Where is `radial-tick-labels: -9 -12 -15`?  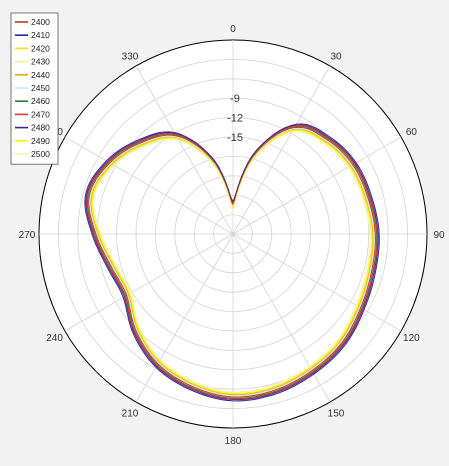
radial-tick-labels: -9 -12 -15 is located at coordinates (235, 118).